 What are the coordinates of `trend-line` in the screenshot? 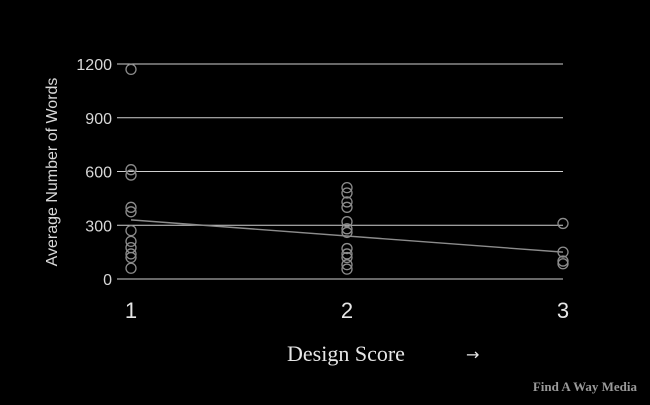 It's located at (347, 236).